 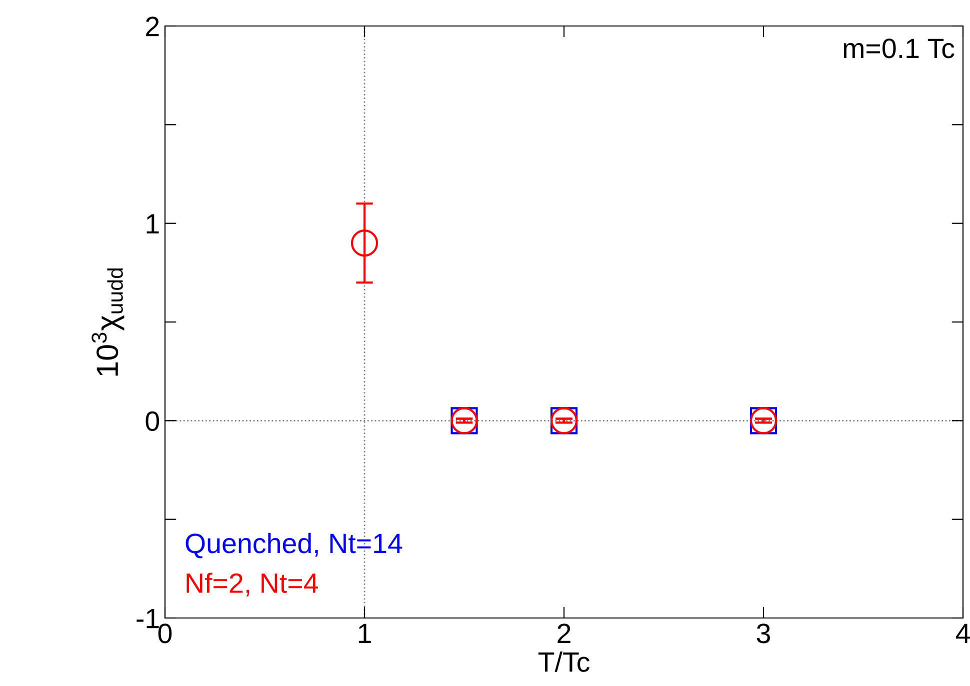 What do you see at coordinates (152, 26) in the screenshot?
I see `y-tick-label: 2` at bounding box center [152, 26].